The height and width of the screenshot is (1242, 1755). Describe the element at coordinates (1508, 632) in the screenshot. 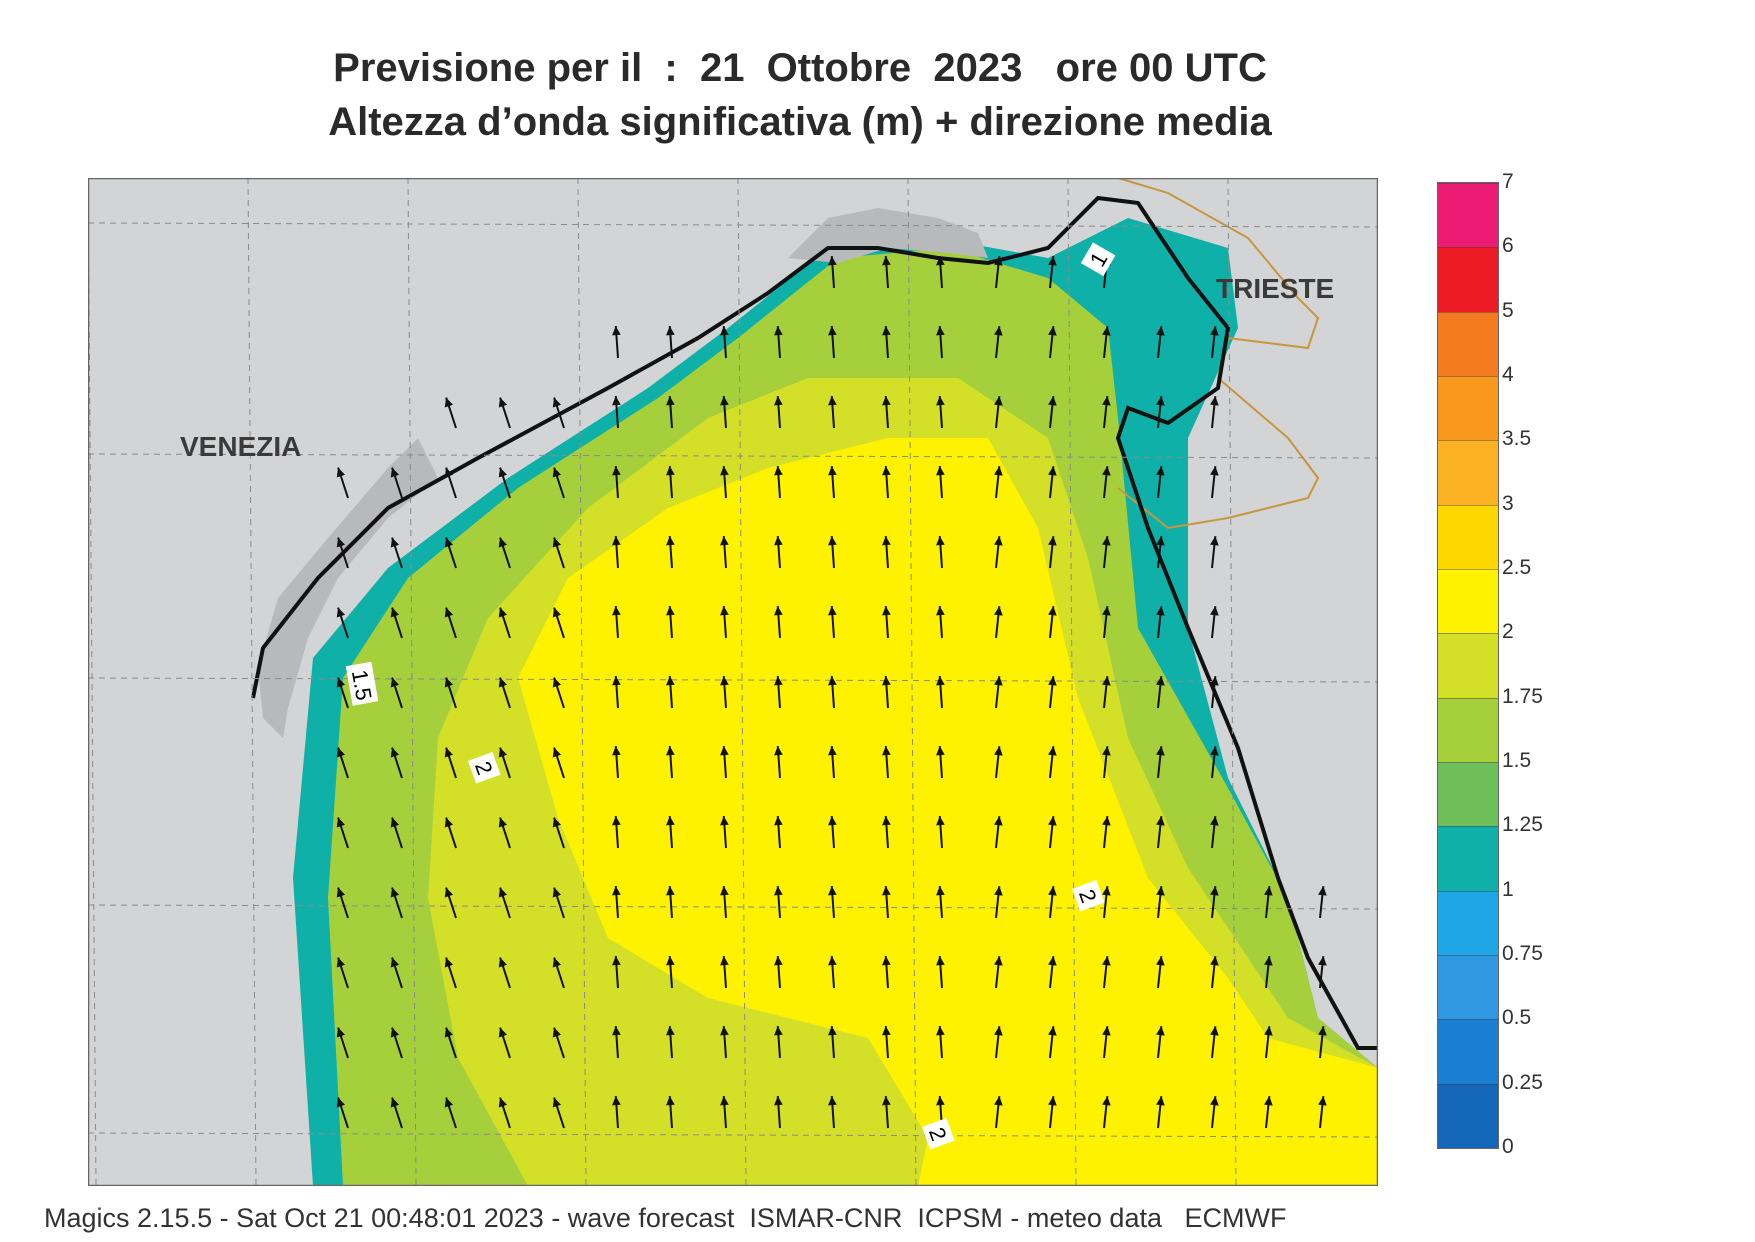

I see `legend-tick-label: 2` at that location.